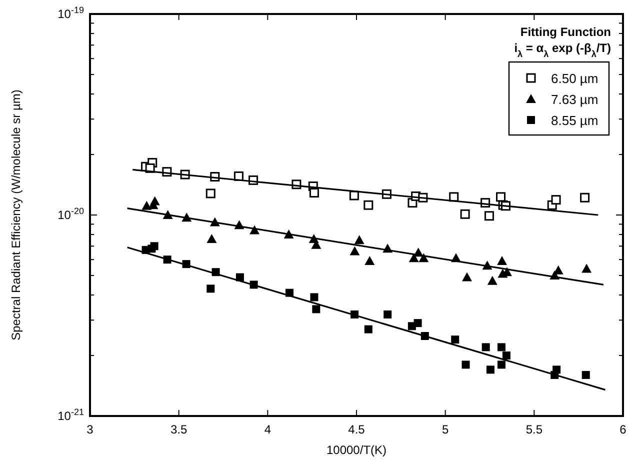 The image size is (641, 462). Describe the element at coordinates (623, 429) in the screenshot. I see `x-tick-label: 6` at that location.